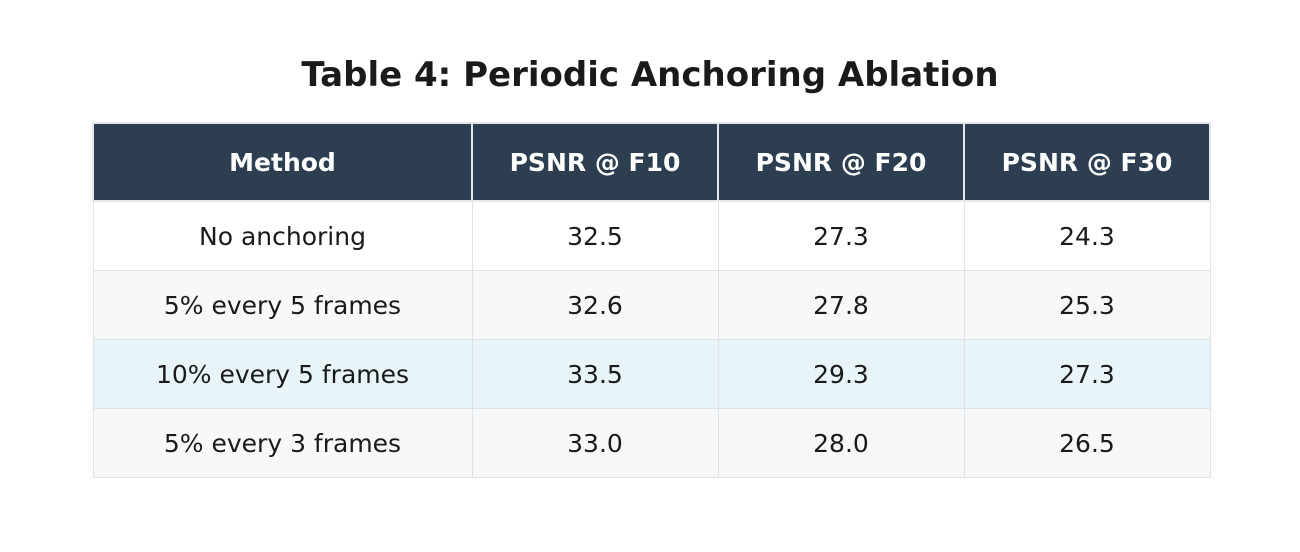 The height and width of the screenshot is (552, 1300). What do you see at coordinates (841, 235) in the screenshot?
I see `cell-psnr-f20: 27.3` at bounding box center [841, 235].